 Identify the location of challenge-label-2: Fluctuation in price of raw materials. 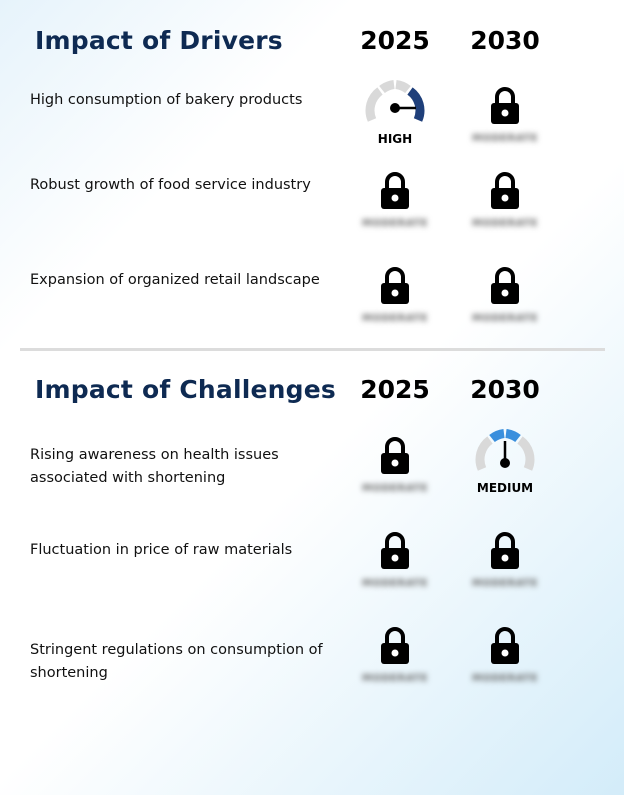
(161, 550).